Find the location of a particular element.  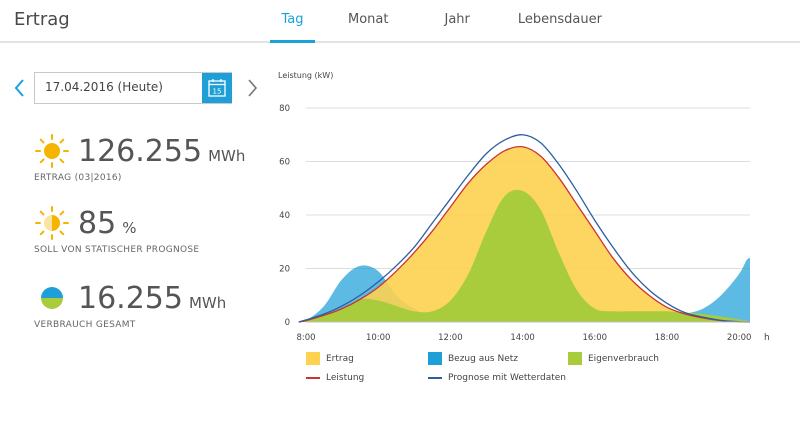

legend-item-eigenverbrauch: Eigenverbrauch is located at coordinates (613, 358).